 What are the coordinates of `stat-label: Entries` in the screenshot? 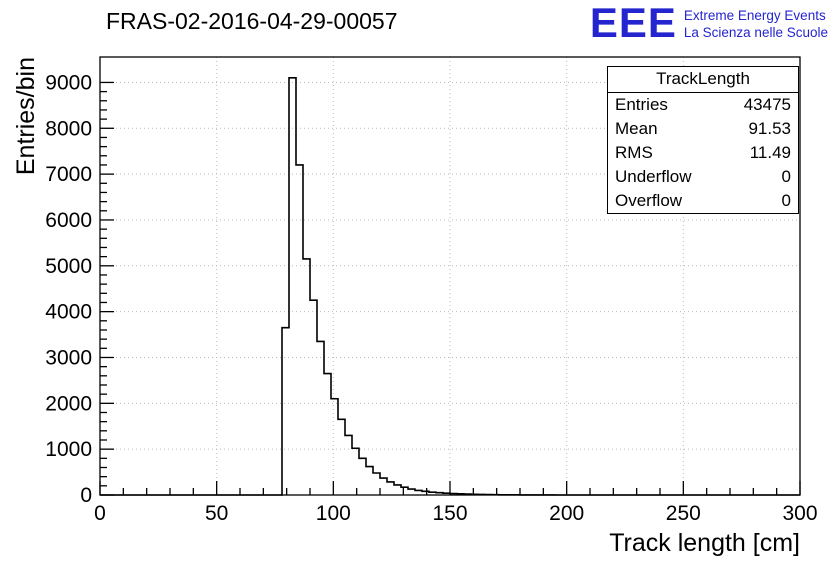 It's located at (641, 104).